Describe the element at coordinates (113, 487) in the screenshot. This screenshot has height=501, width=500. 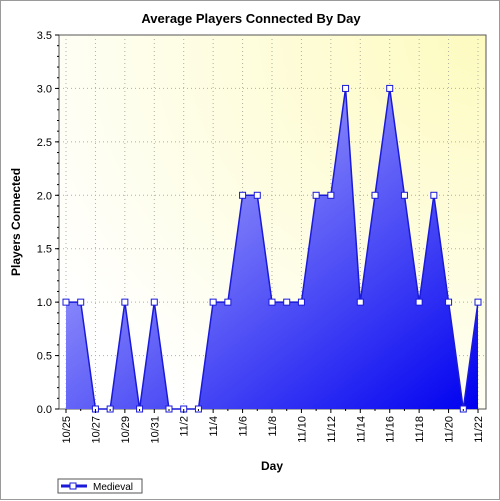
I see `legend-label: Medieval` at that location.